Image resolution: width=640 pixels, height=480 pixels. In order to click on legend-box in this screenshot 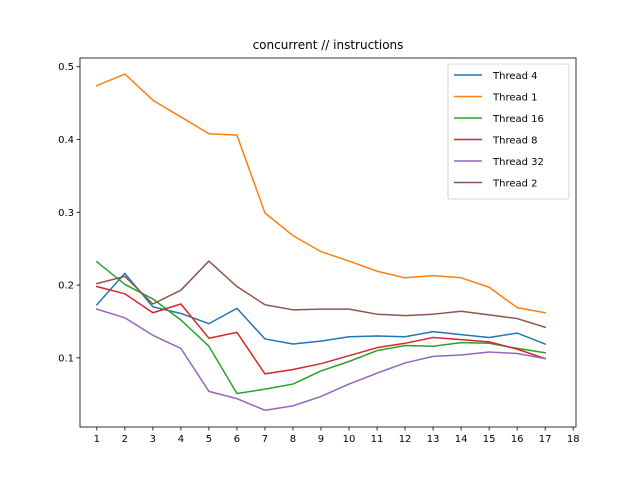, I will do `click(508, 131)`.